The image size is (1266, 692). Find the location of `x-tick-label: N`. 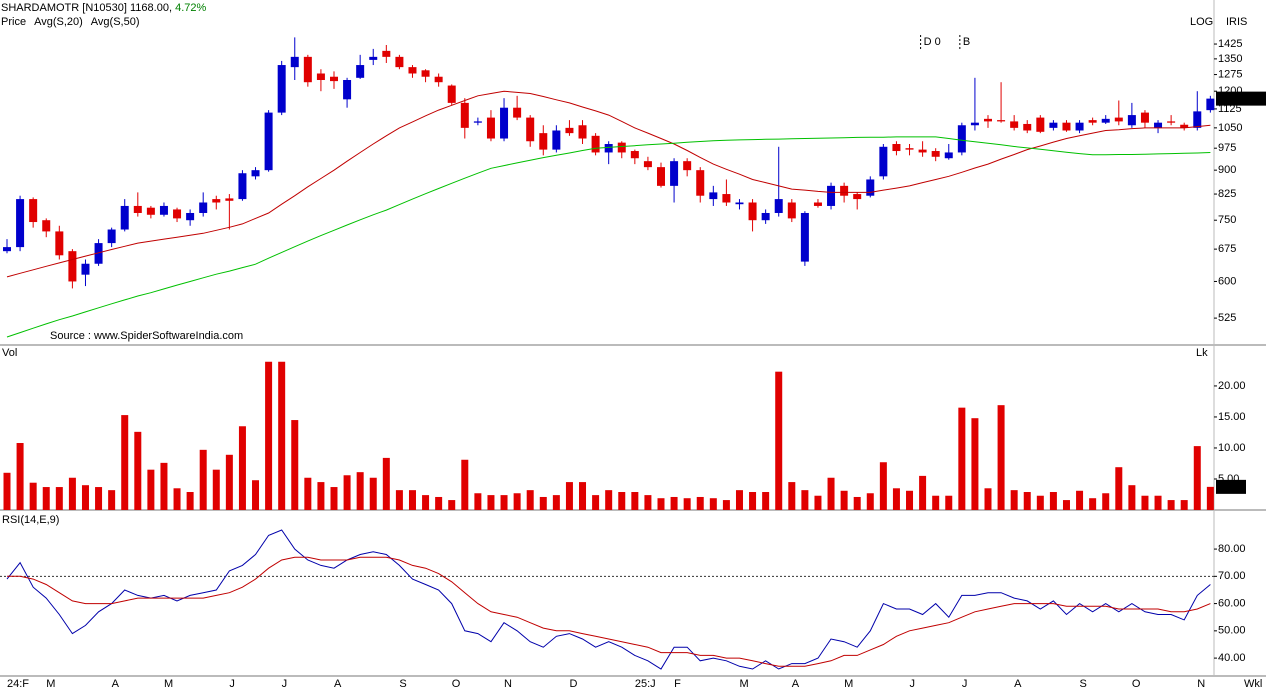

x-tick-label: N is located at coordinates (1201, 684).